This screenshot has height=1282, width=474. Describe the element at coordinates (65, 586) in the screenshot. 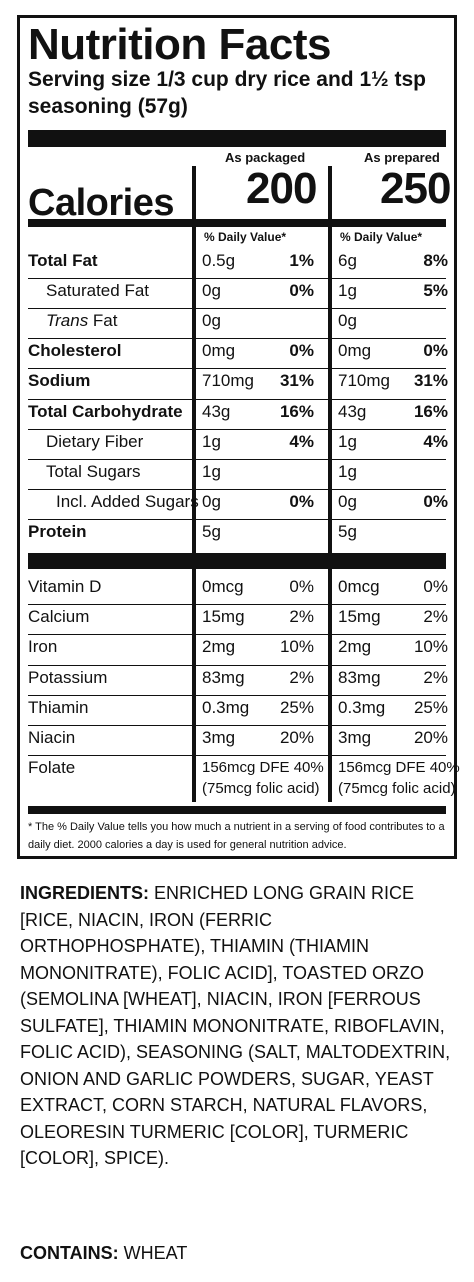

I see `vitamin-name: Vitamin D` at that location.